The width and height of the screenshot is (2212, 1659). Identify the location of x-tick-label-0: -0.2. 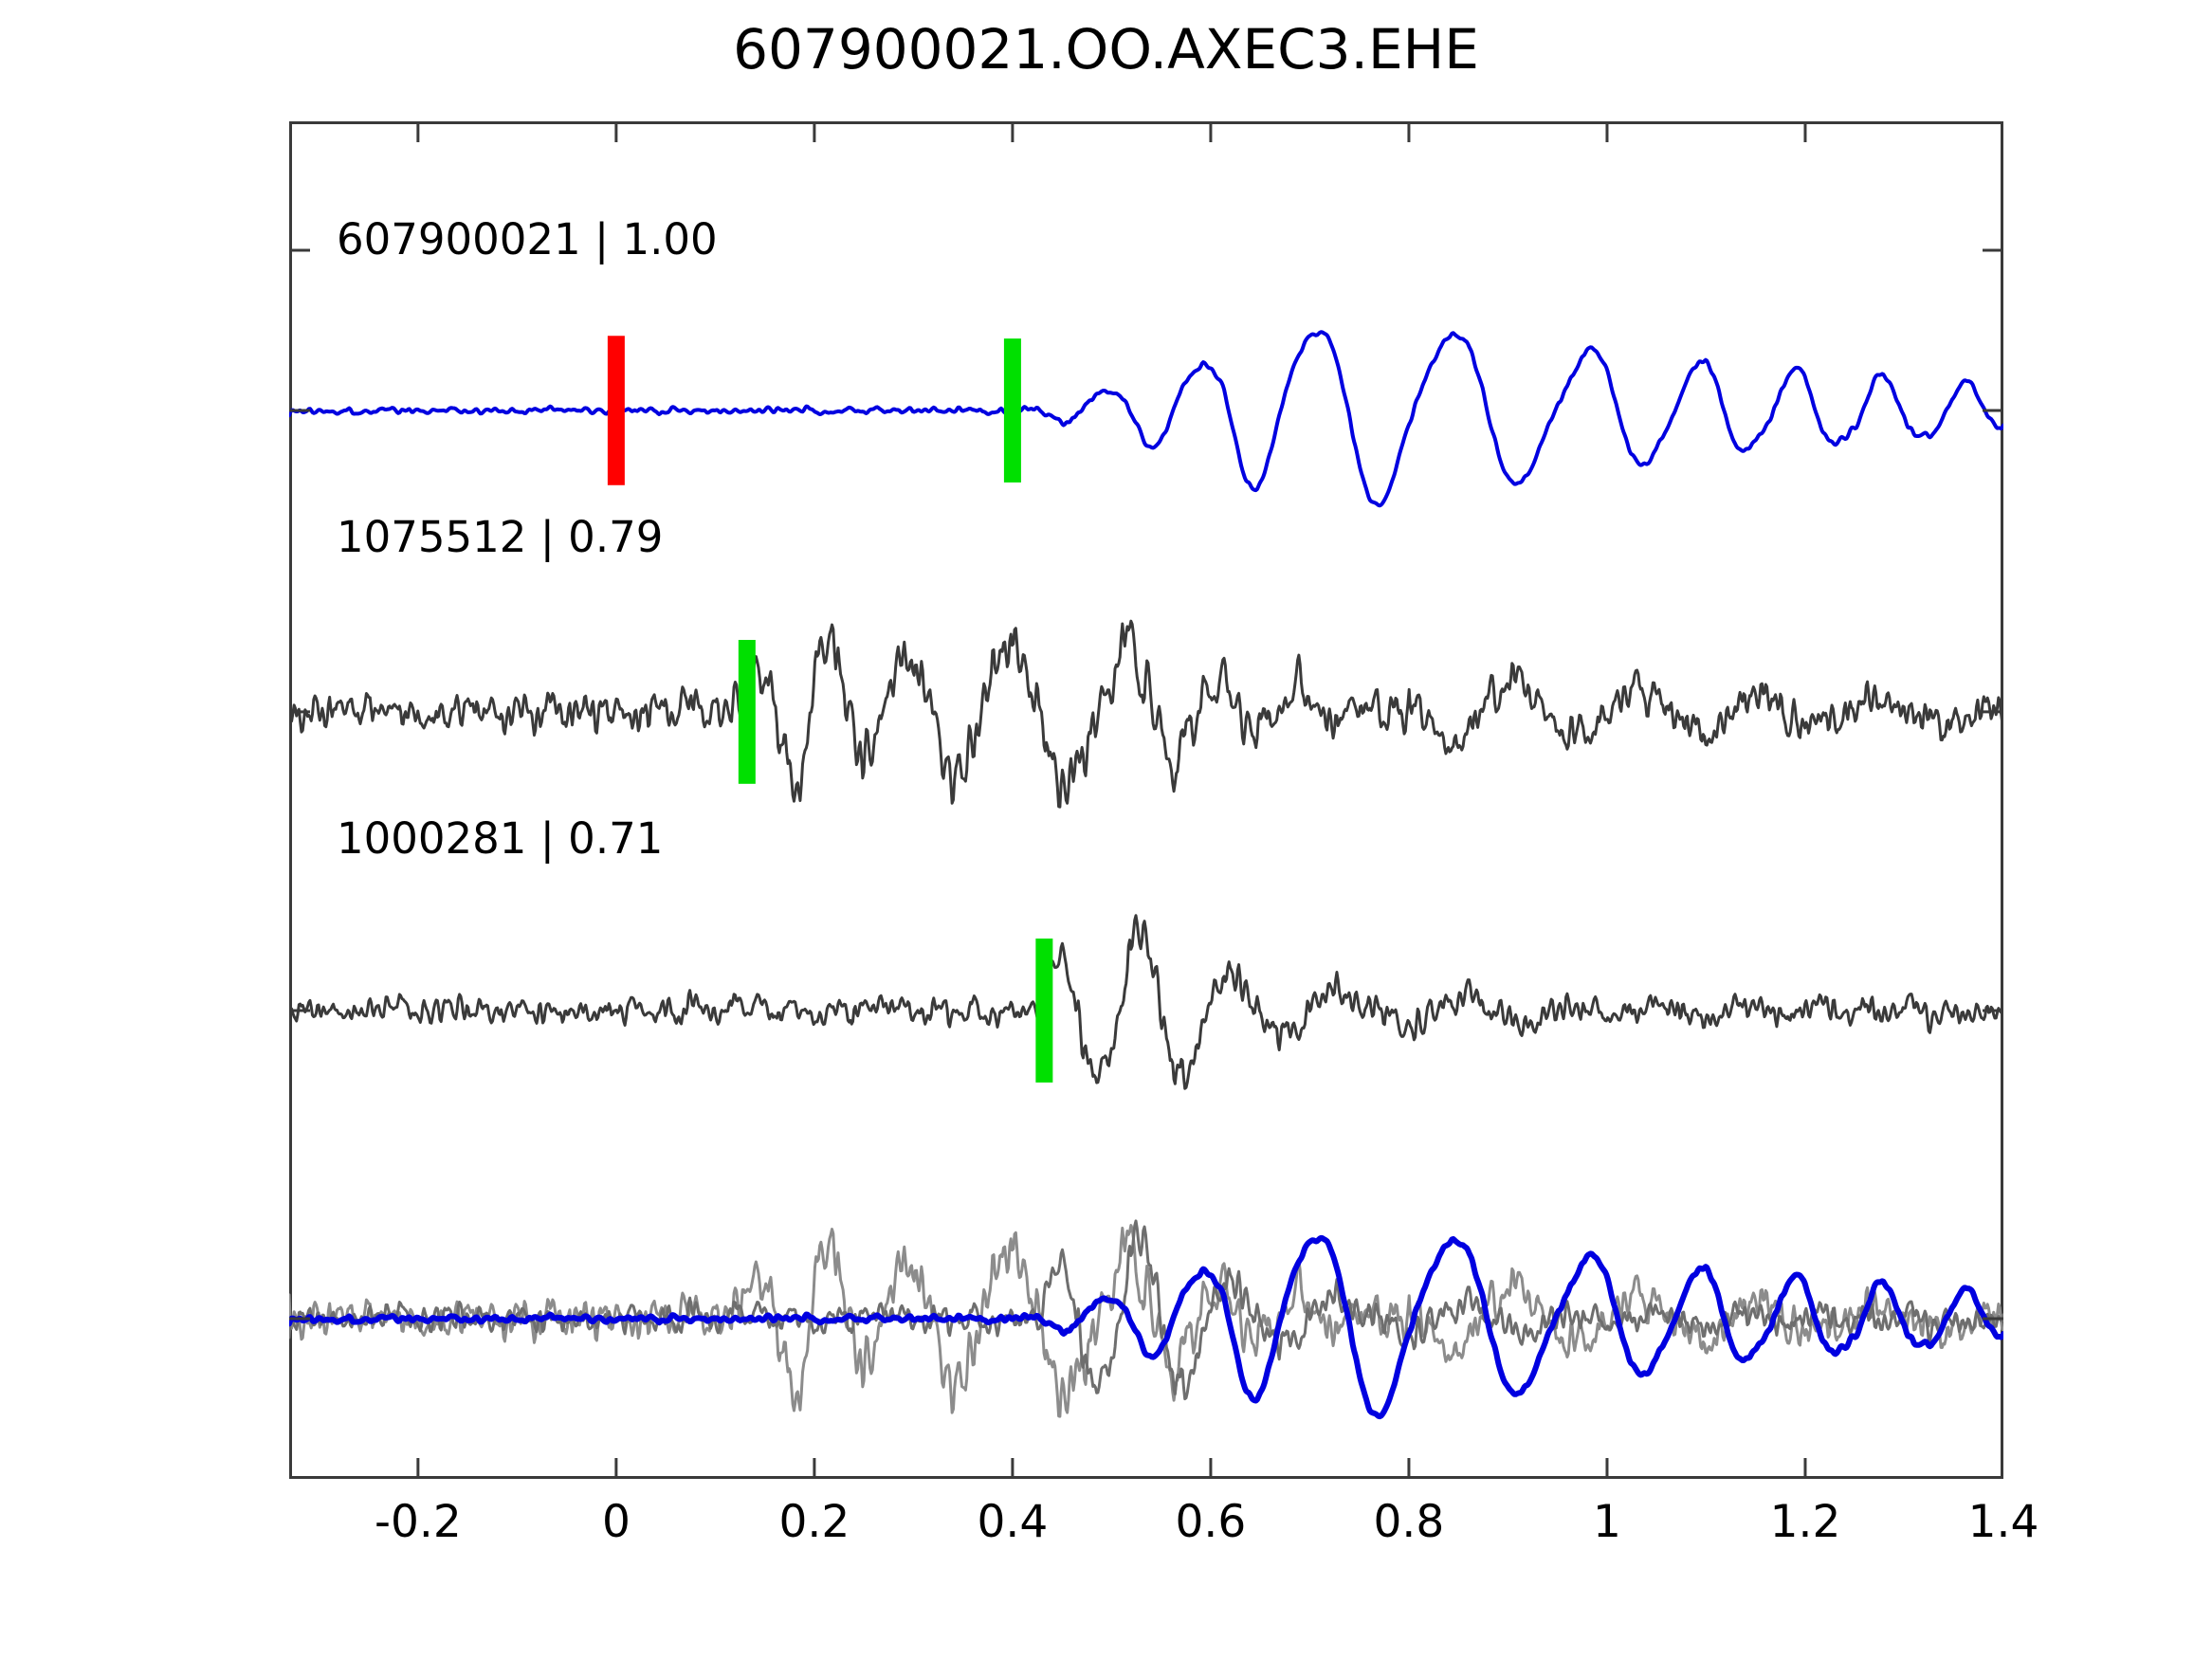
(418, 1522).